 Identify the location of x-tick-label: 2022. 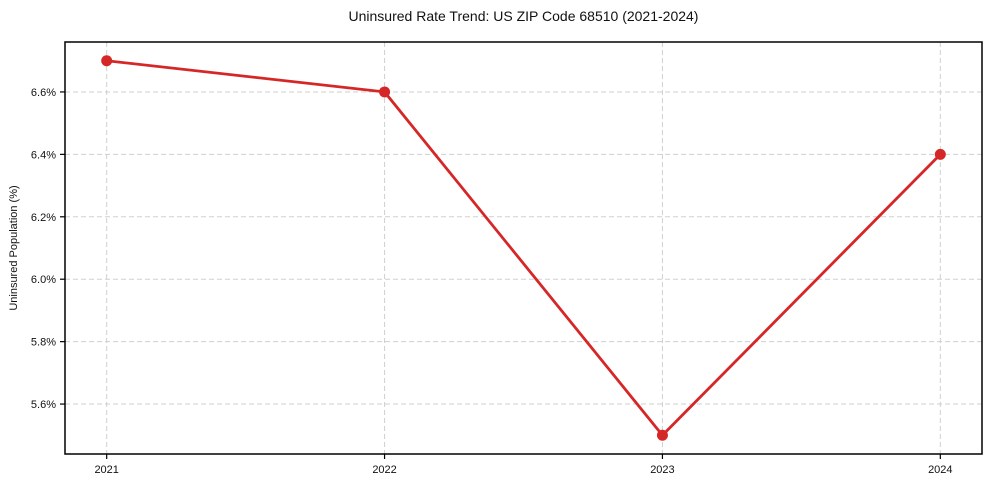
(384, 470).